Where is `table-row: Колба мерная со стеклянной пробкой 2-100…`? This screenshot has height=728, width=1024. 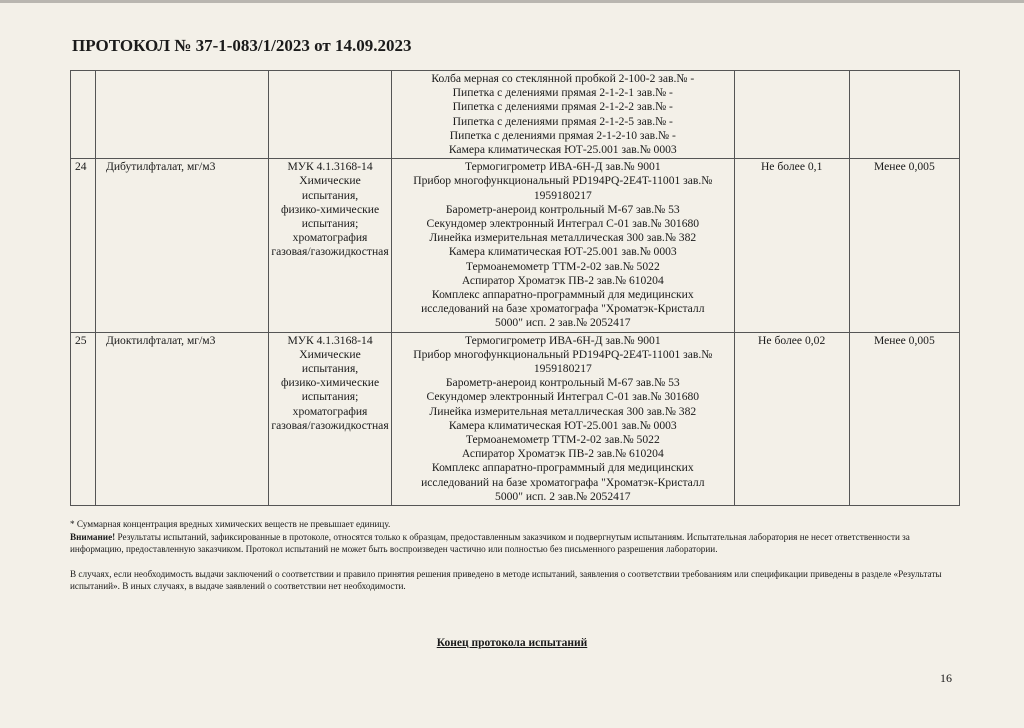
table-row: Колба мерная со стеклянной пробкой 2-100… is located at coordinates (515, 114).